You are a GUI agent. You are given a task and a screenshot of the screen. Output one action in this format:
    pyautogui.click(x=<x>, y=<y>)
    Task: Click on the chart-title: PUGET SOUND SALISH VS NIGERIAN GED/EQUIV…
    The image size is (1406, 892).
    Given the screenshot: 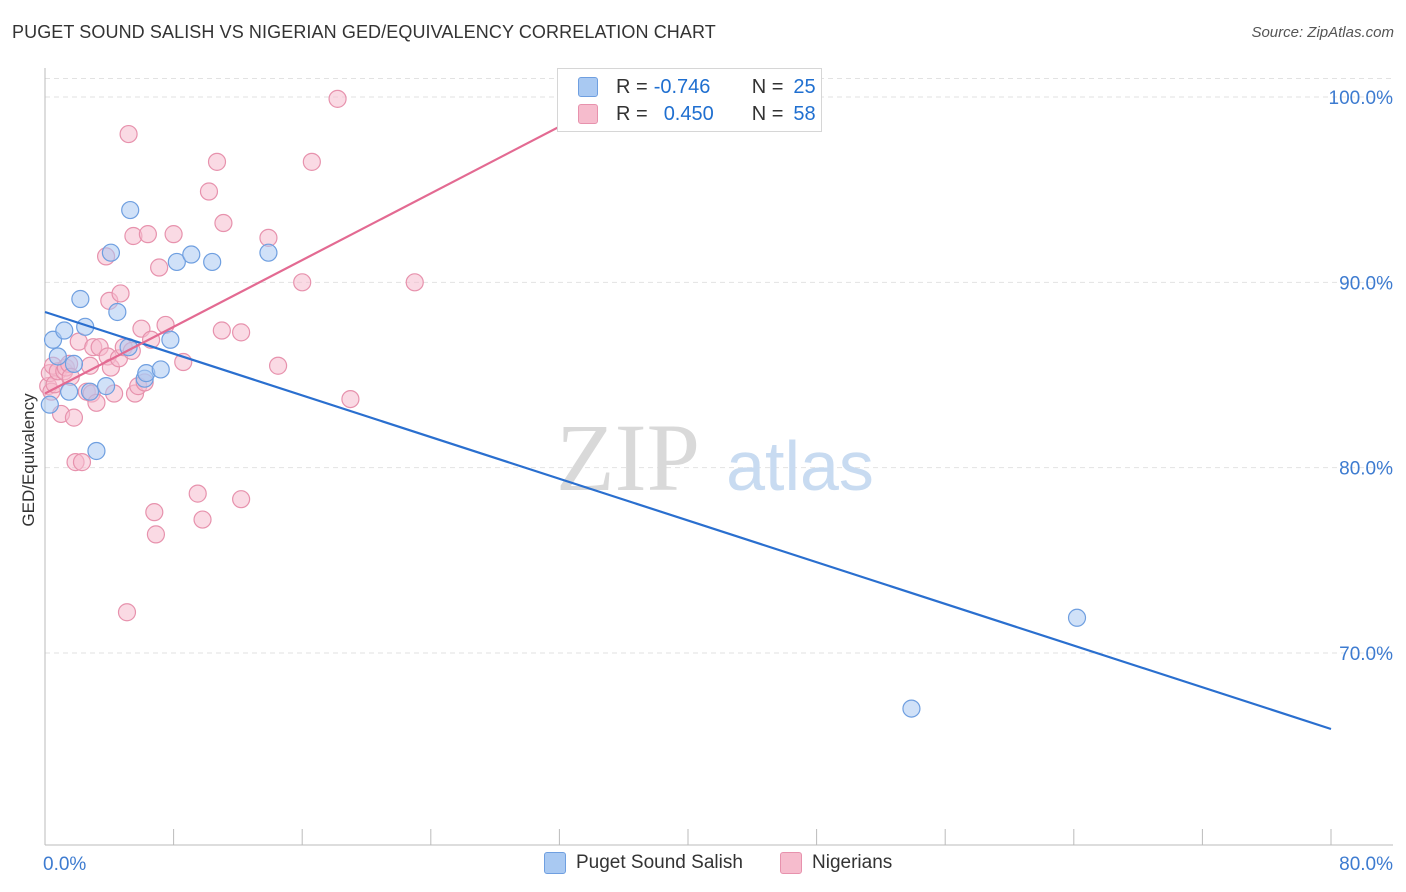 What is the action you would take?
    pyautogui.click(x=364, y=32)
    